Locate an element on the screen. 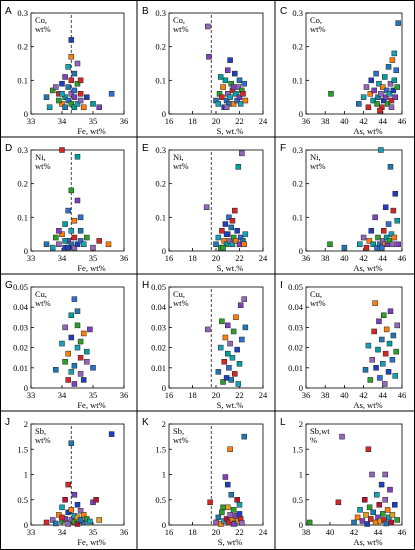 Image resolution: width=415 pixels, height=550 pixels. x-tick-label: 33 is located at coordinates (31, 258).